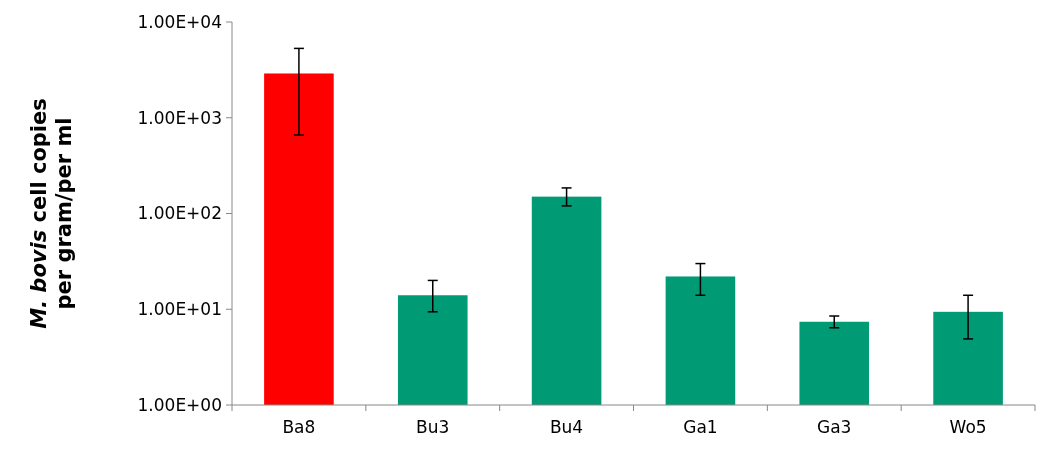 The width and height of the screenshot is (1043, 453). Describe the element at coordinates (299, 427) in the screenshot. I see `x-tick-label: Ba8` at that location.